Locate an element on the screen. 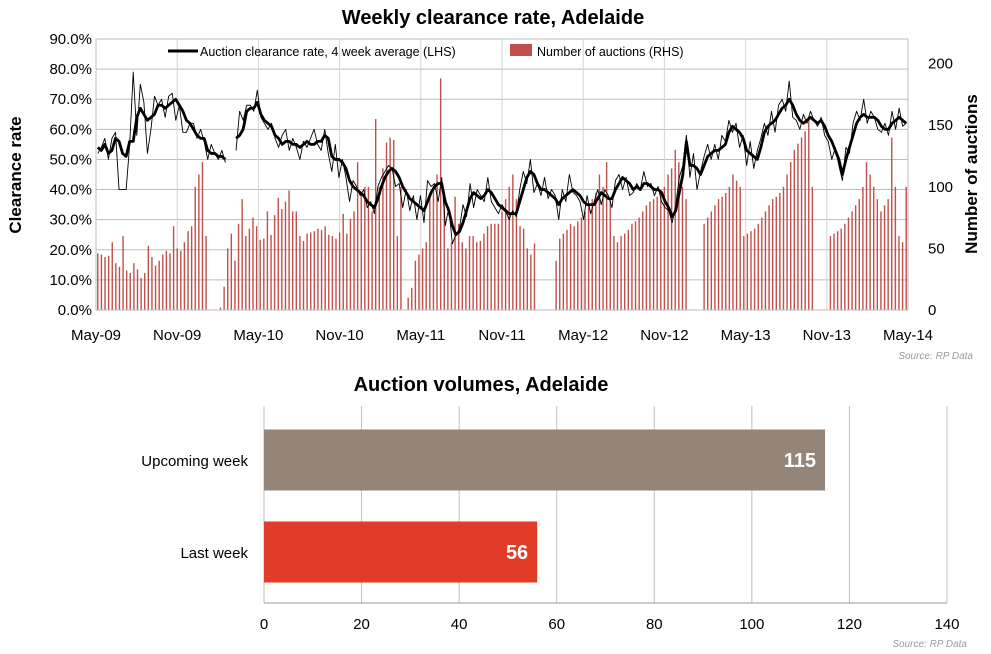  left-axis-tick-label: 50.0% is located at coordinates (70, 159).